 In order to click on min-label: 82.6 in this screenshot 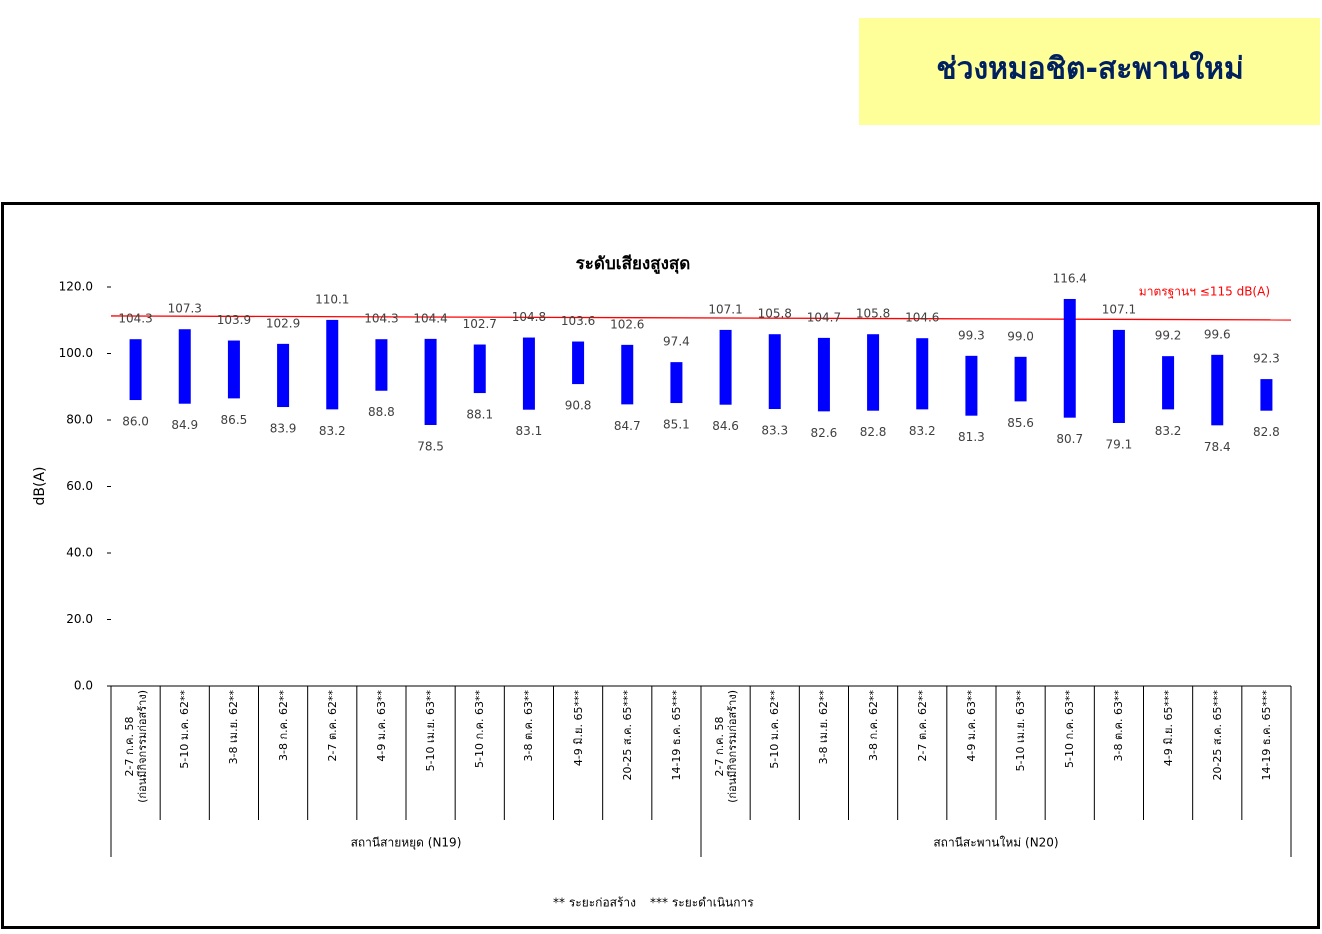, I will do `click(824, 433)`.